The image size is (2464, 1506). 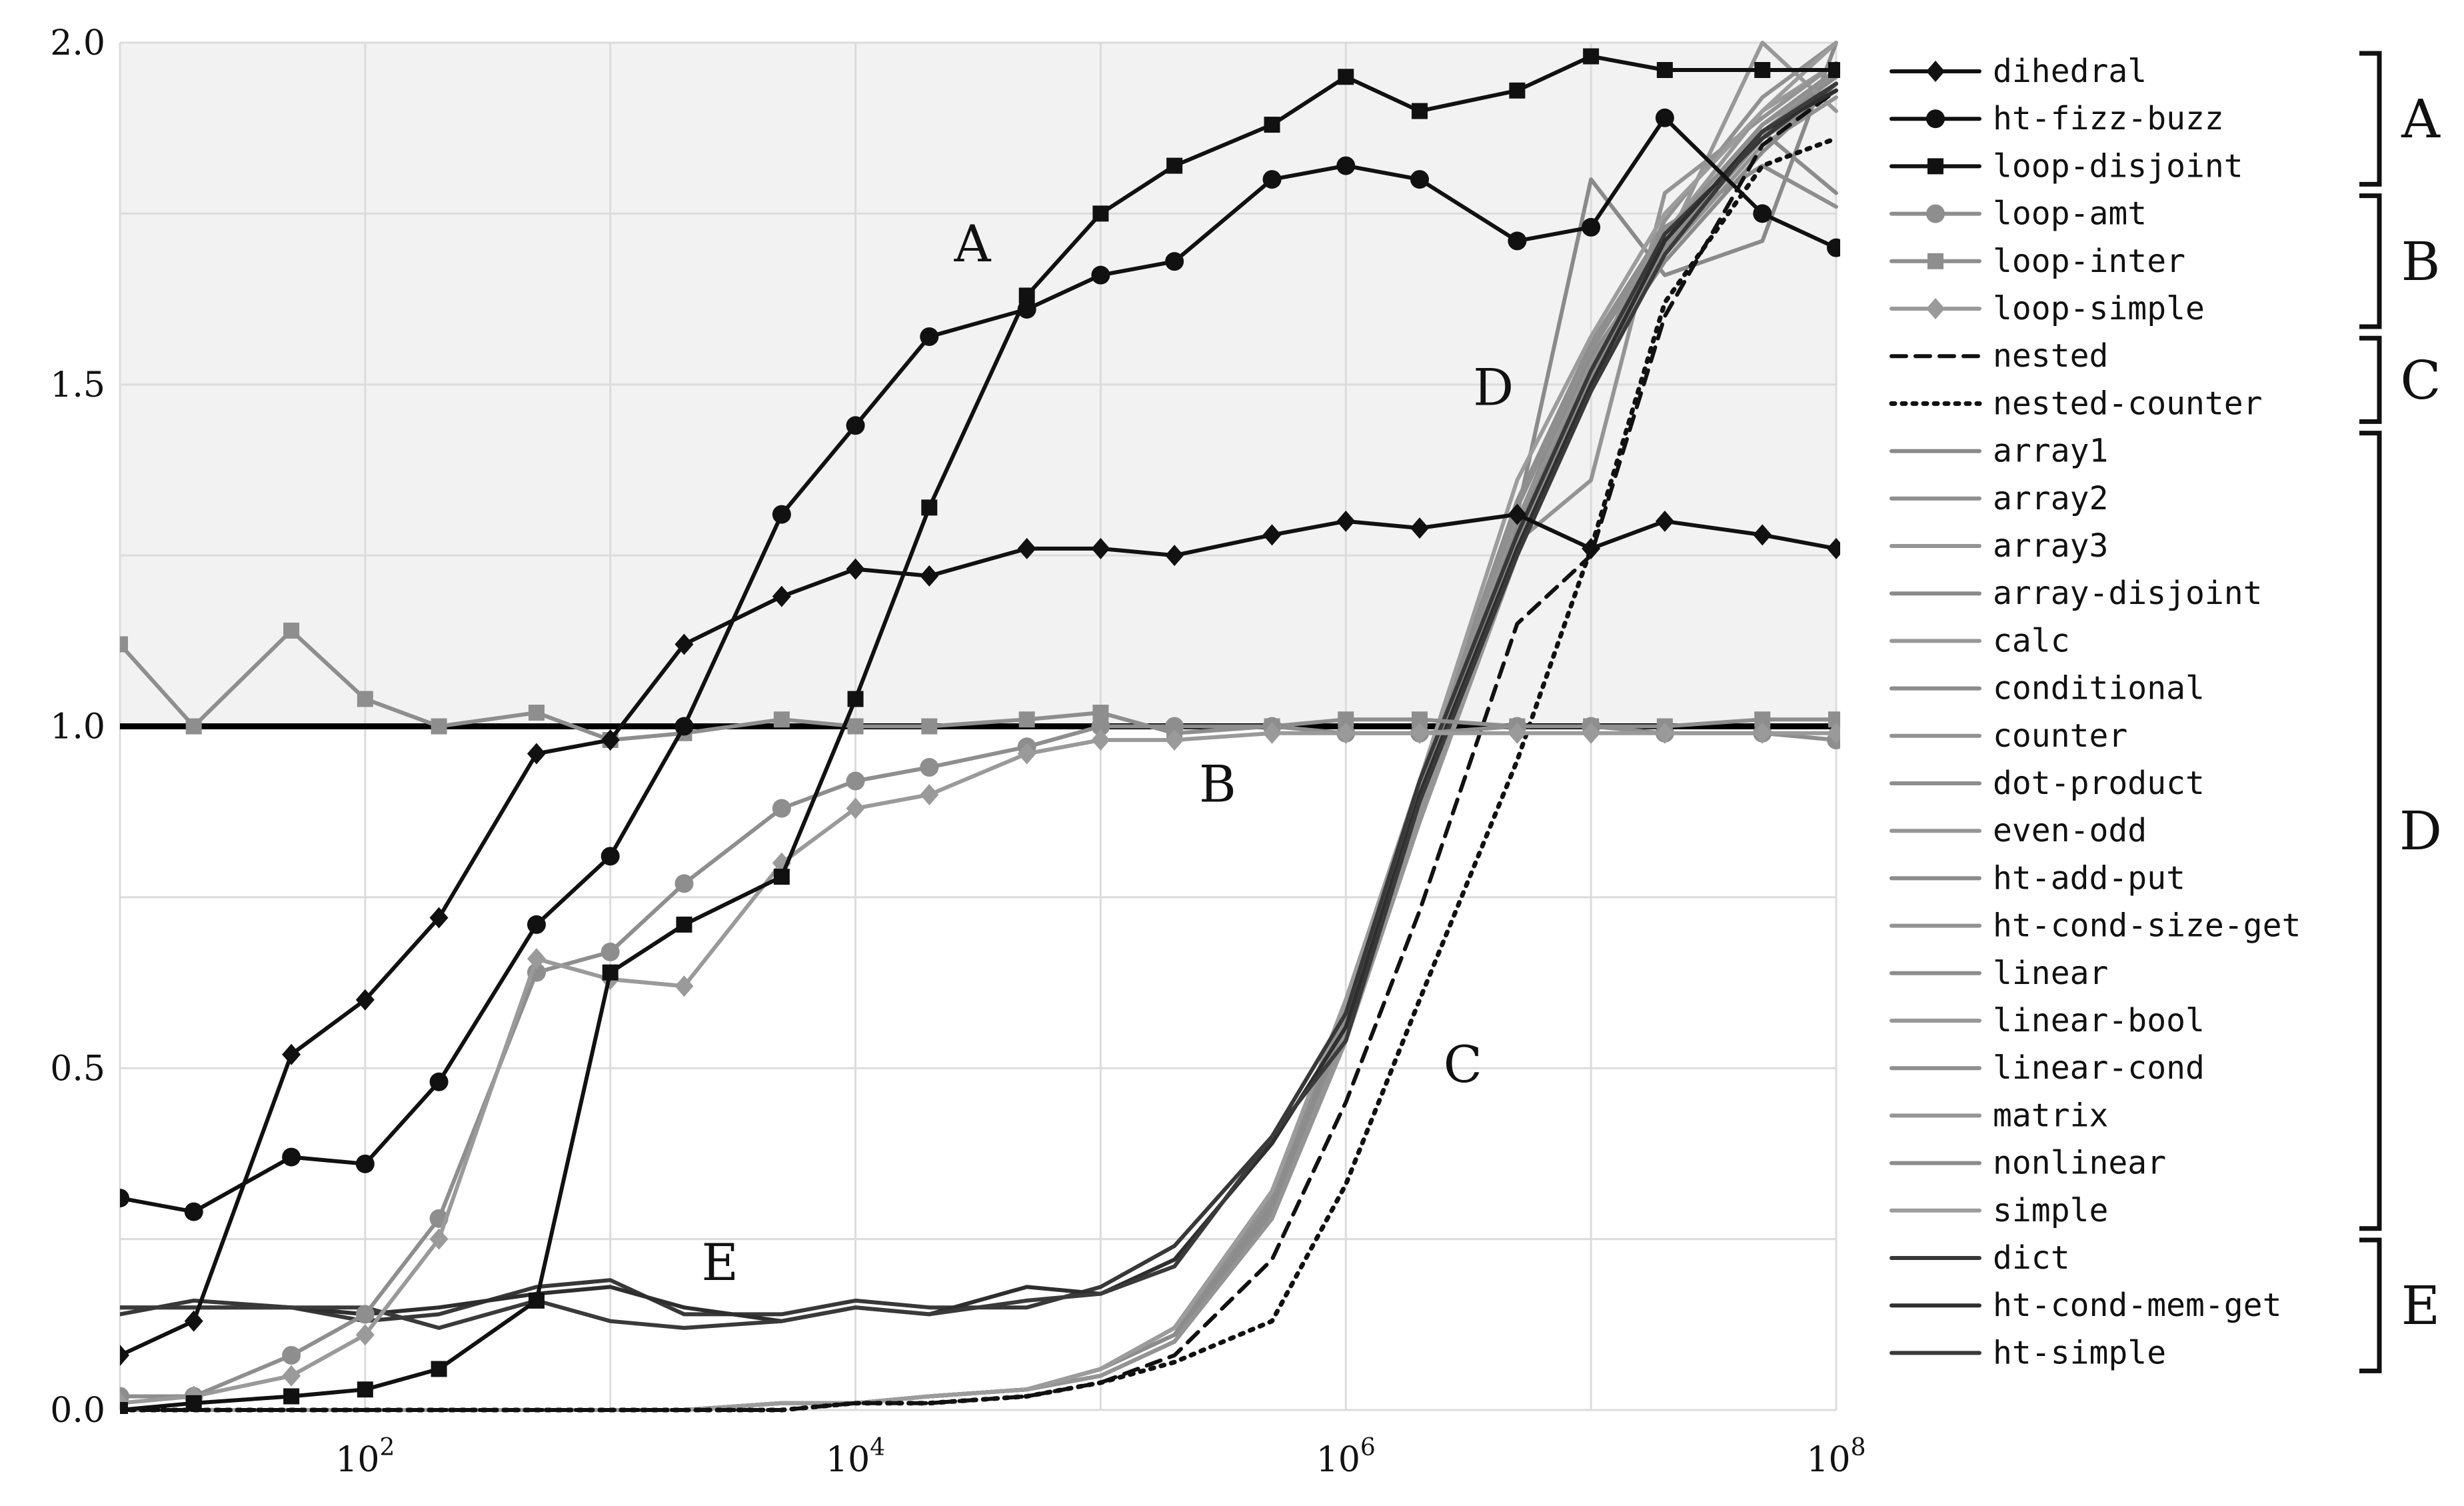 I want to click on legend-item-loop-amt: loop-amt, so click(x=2018, y=214).